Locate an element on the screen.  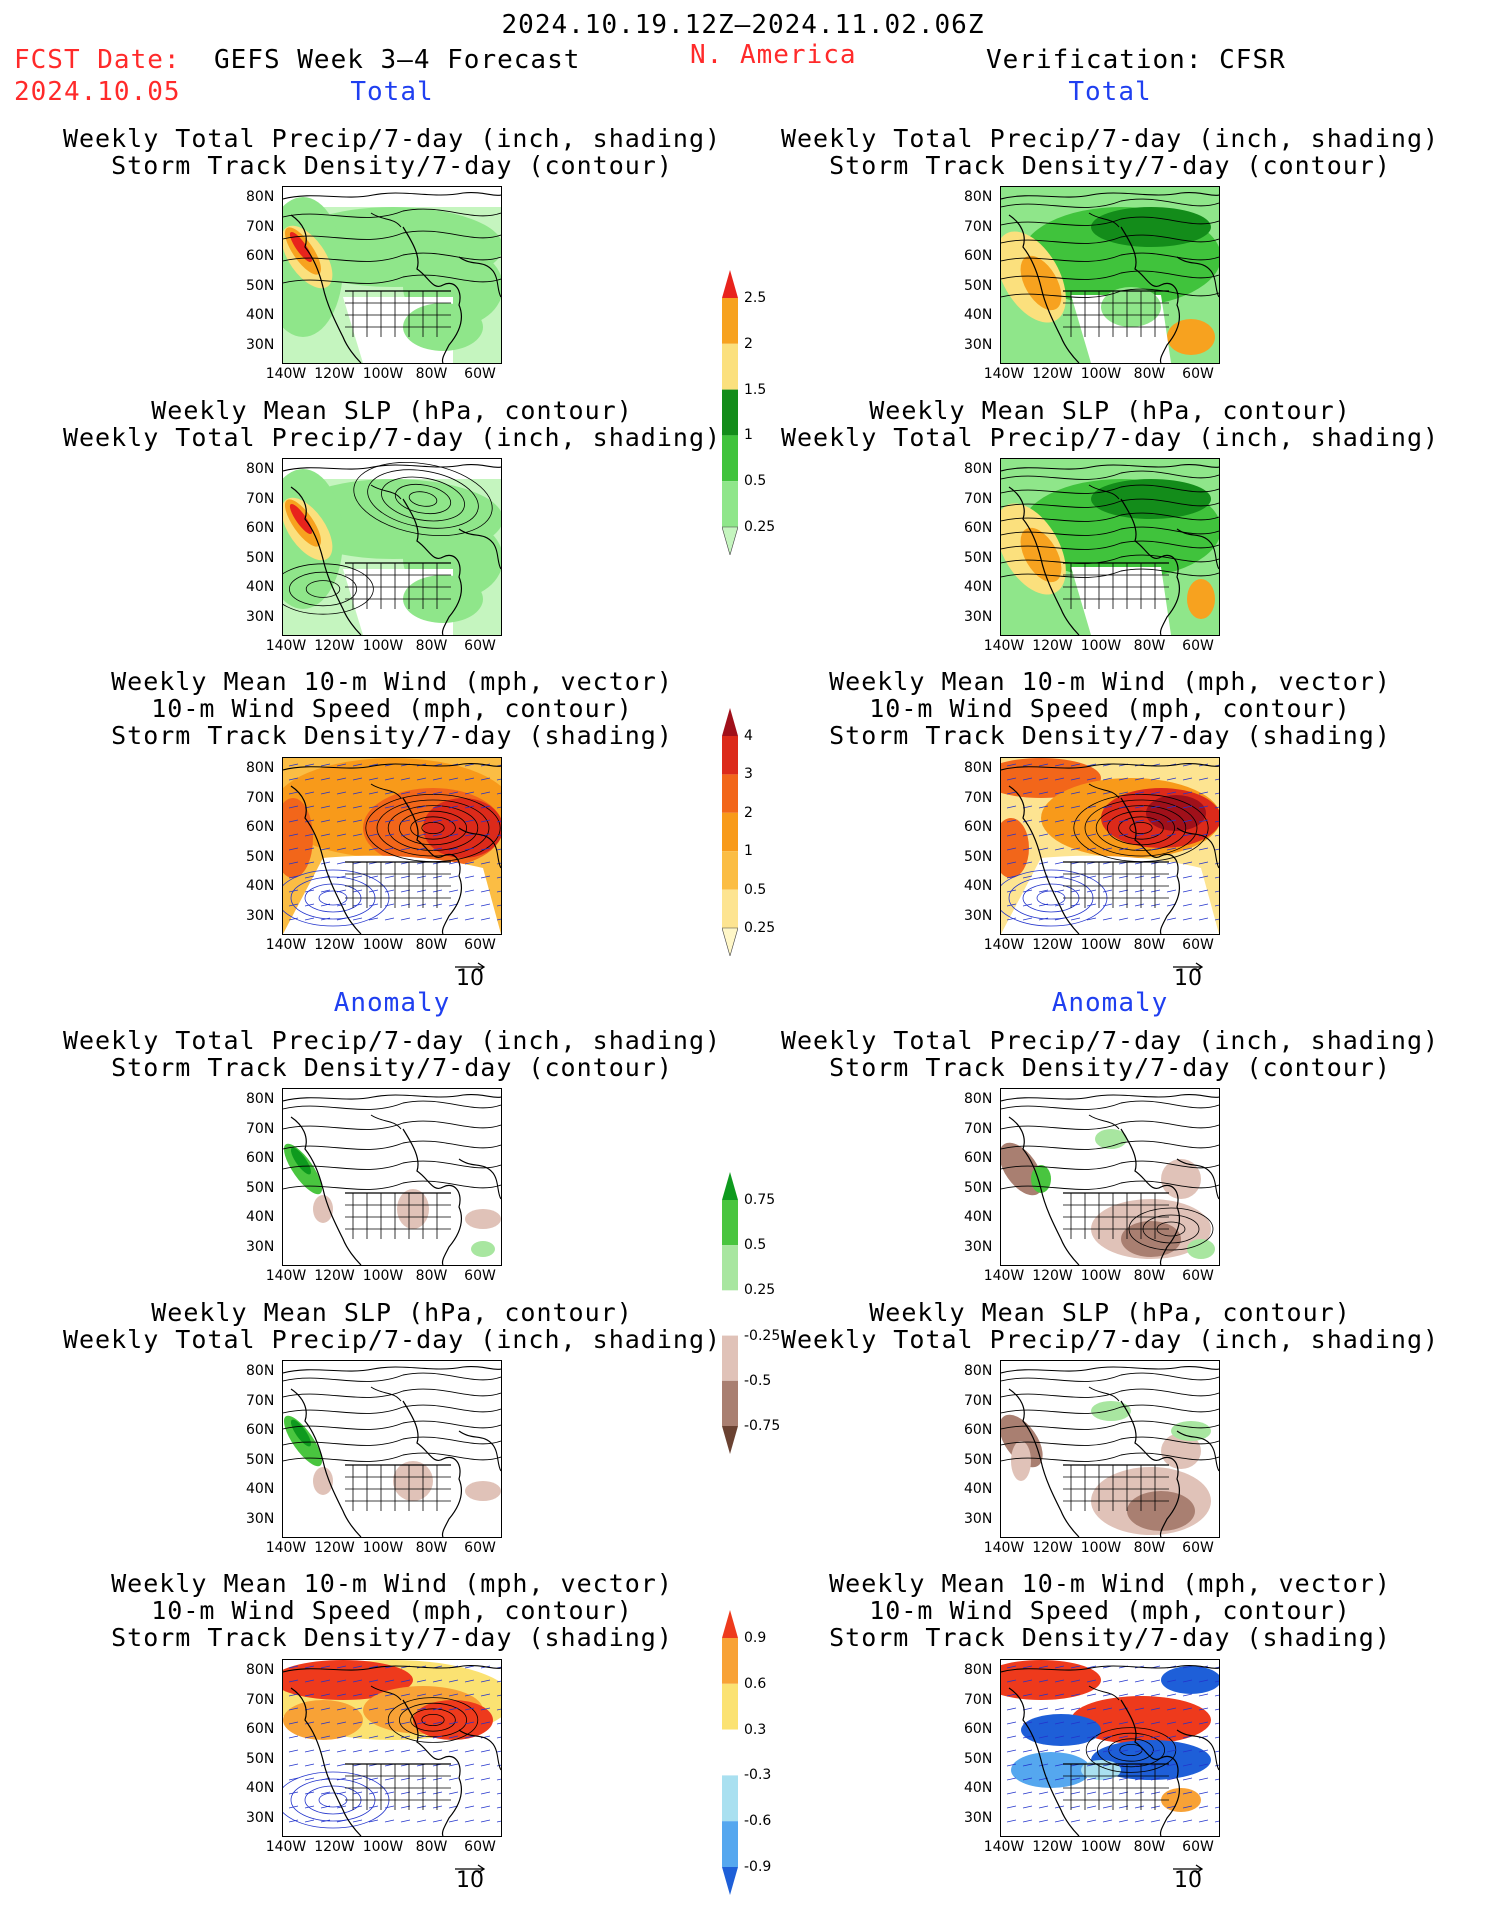
left-anomaly-heading: Anomaly is located at coordinates (392, 1003).